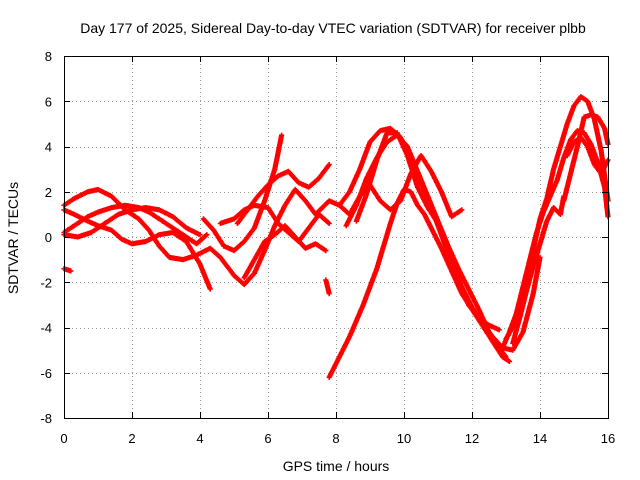  Describe the element at coordinates (48, 56) in the screenshot. I see `y-tick-label: 8` at that location.